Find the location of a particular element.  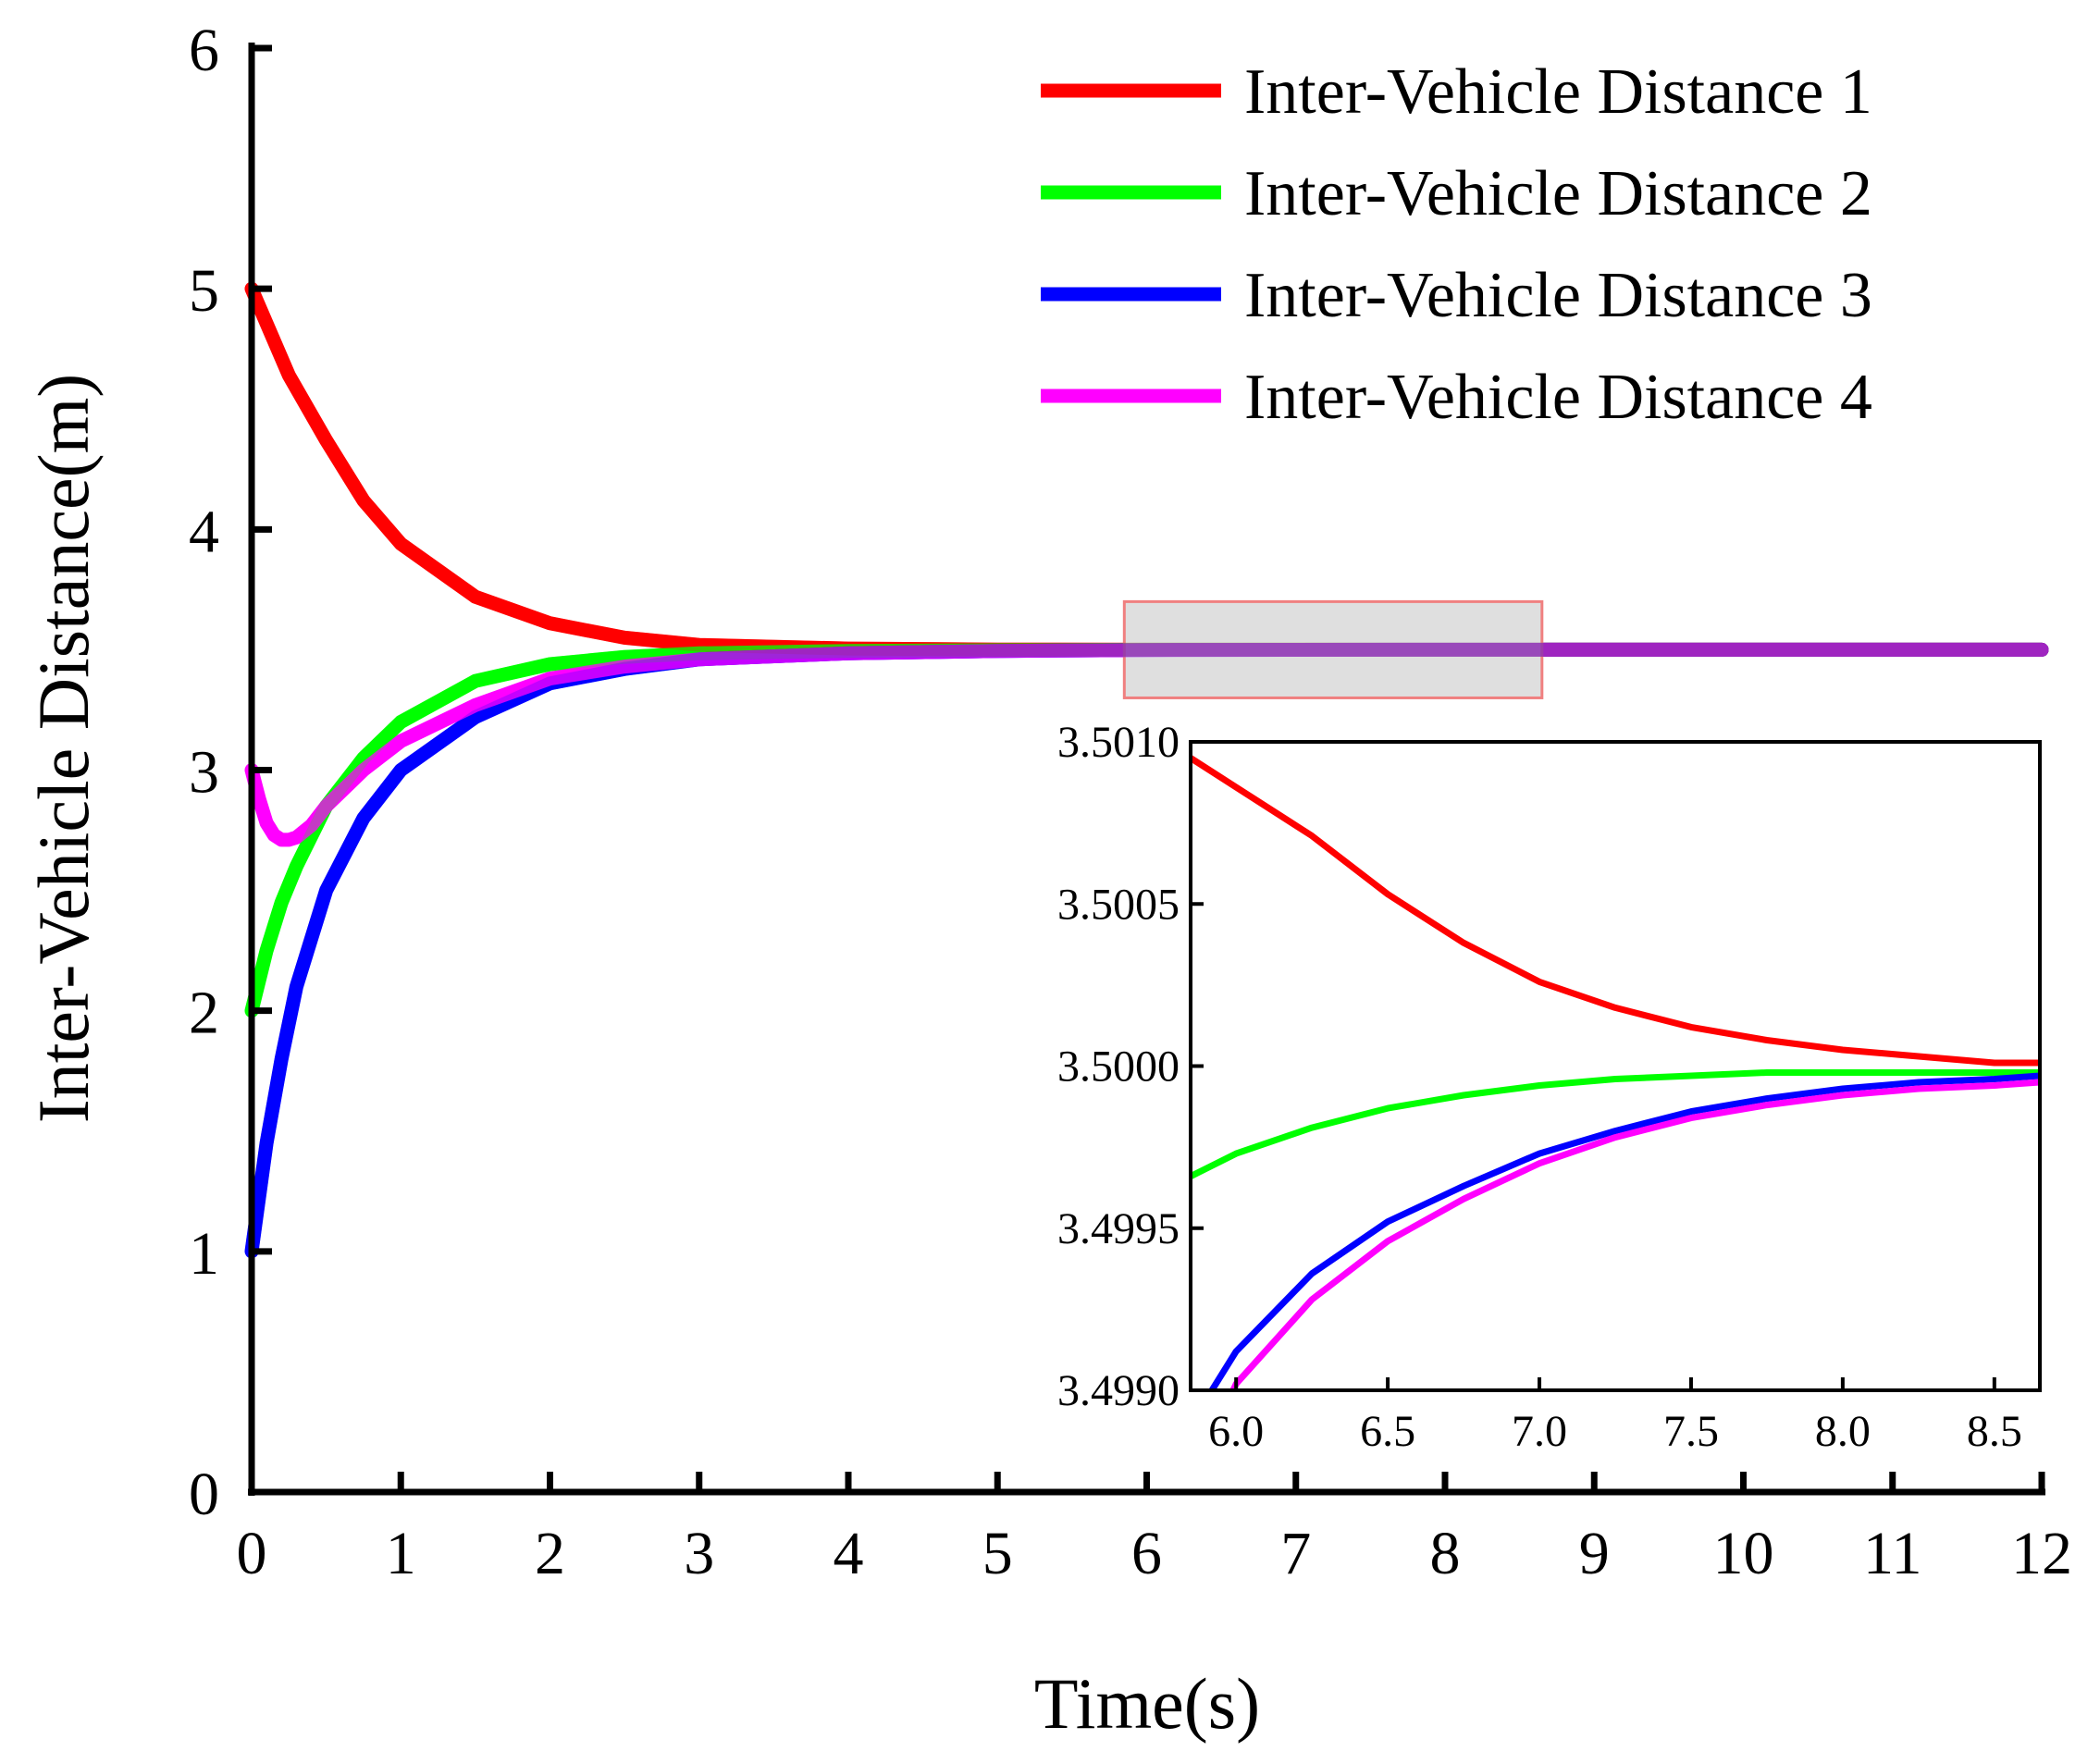

y-axis-label: Inter-Vehicle Distance(m) is located at coordinates (63, 749).